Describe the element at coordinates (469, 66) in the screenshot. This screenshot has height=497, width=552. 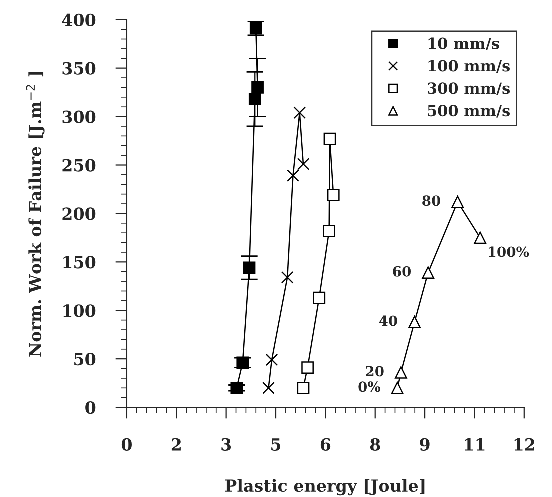
I see `legend-label: 100 mm/s` at that location.